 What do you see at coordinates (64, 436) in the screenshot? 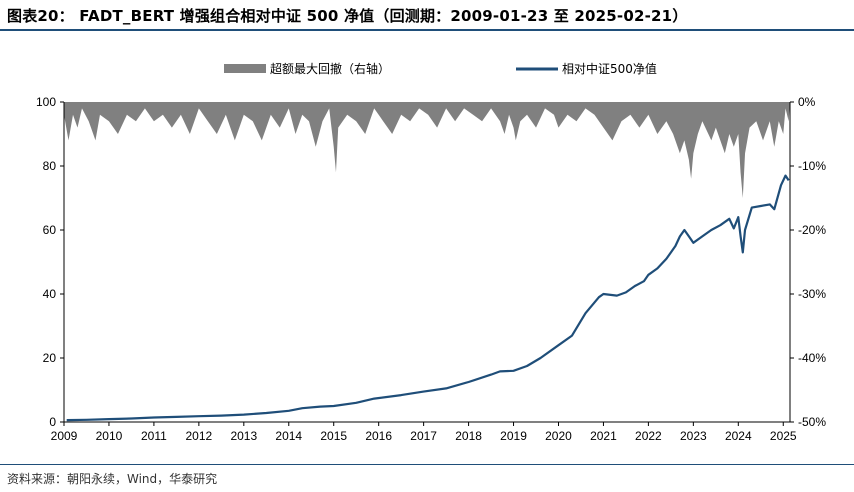
I see `x-tick-label: 2009` at bounding box center [64, 436].